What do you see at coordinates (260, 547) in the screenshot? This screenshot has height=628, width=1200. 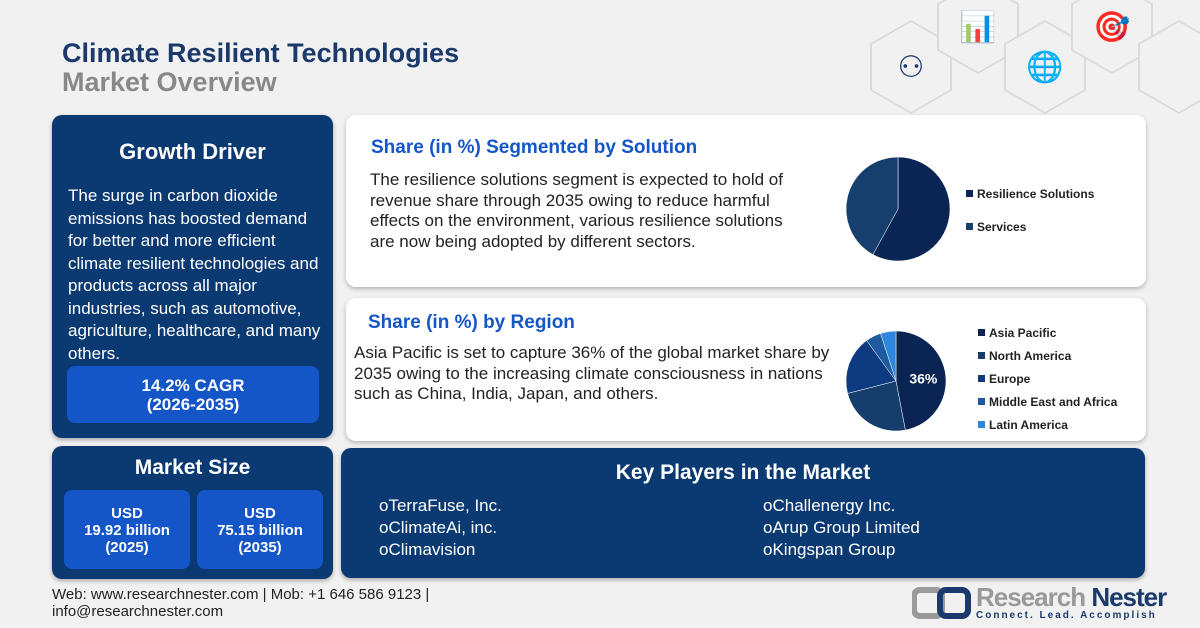 I see `year: (2035)` at bounding box center [260, 547].